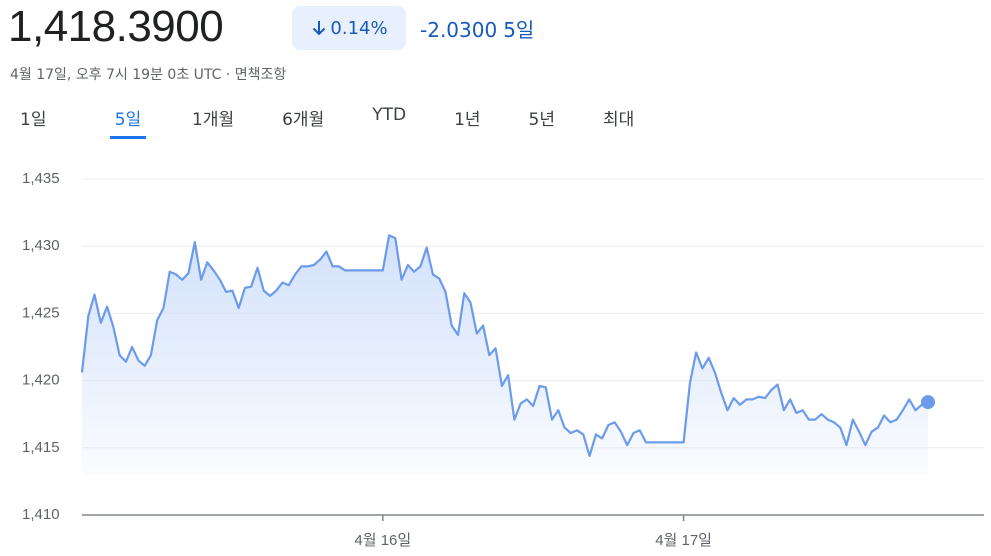 This screenshot has width=991, height=556. What do you see at coordinates (303, 120) in the screenshot?
I see `tab: 6개월` at bounding box center [303, 120].